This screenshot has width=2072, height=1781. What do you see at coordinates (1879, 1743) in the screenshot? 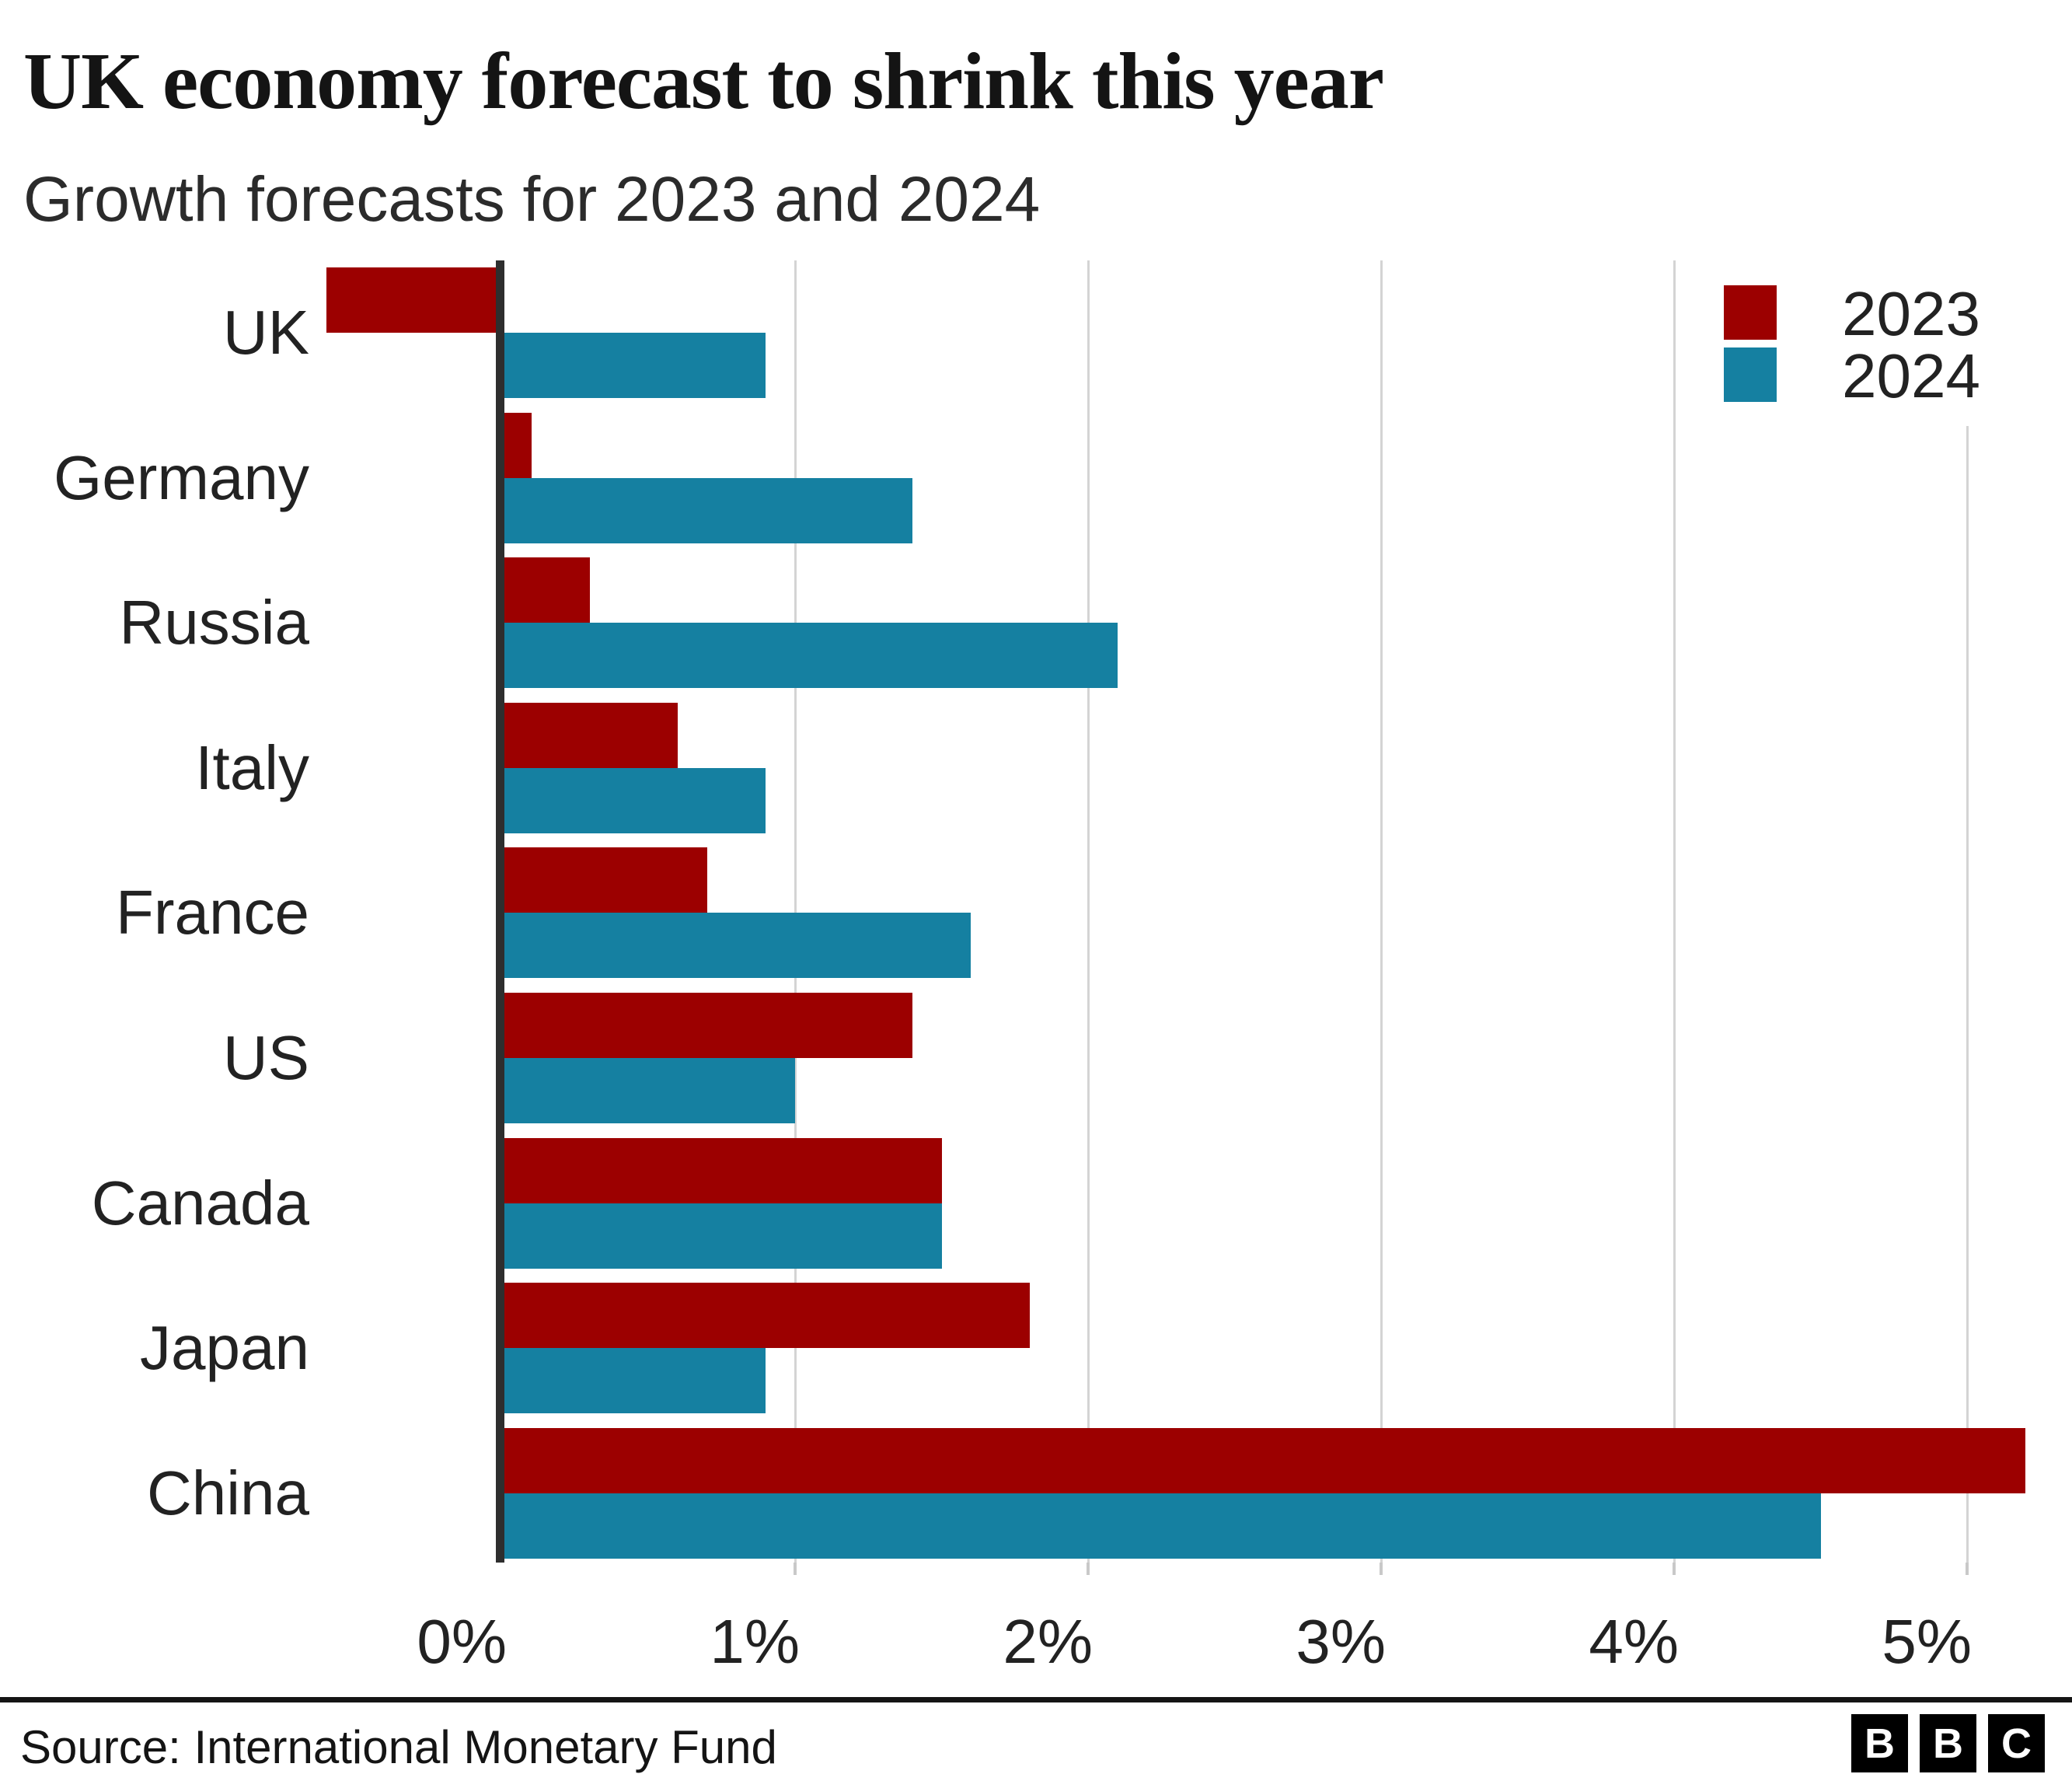
I see `bbc-logo-b1: B` at bounding box center [1879, 1743].